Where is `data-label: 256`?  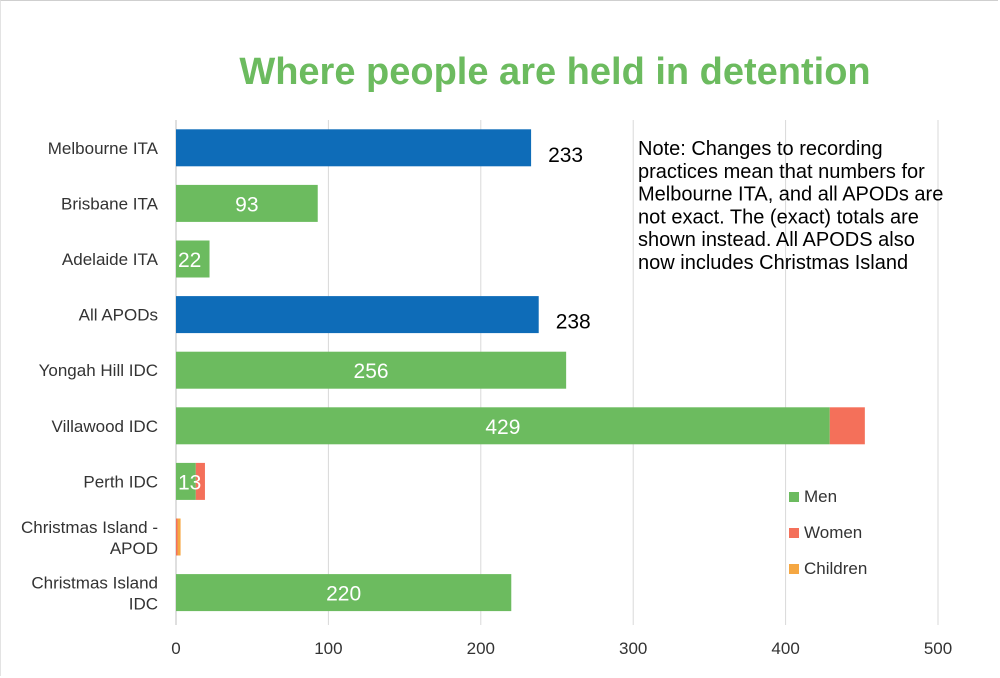 data-label: 256 is located at coordinates (371, 371).